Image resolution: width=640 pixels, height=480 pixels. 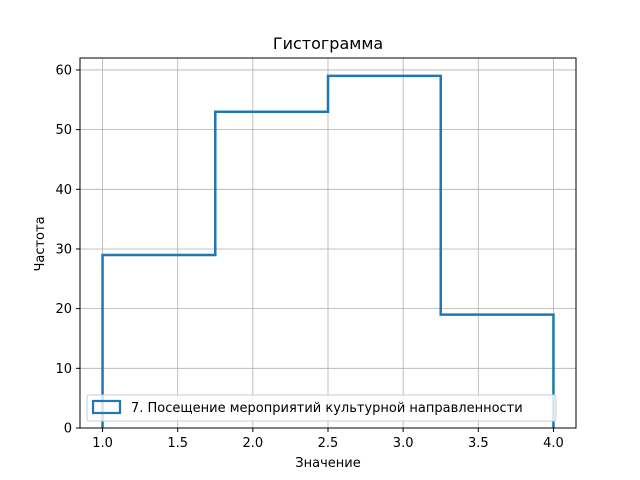 What do you see at coordinates (63, 190) in the screenshot?
I see `y-tick-label: 40` at bounding box center [63, 190].